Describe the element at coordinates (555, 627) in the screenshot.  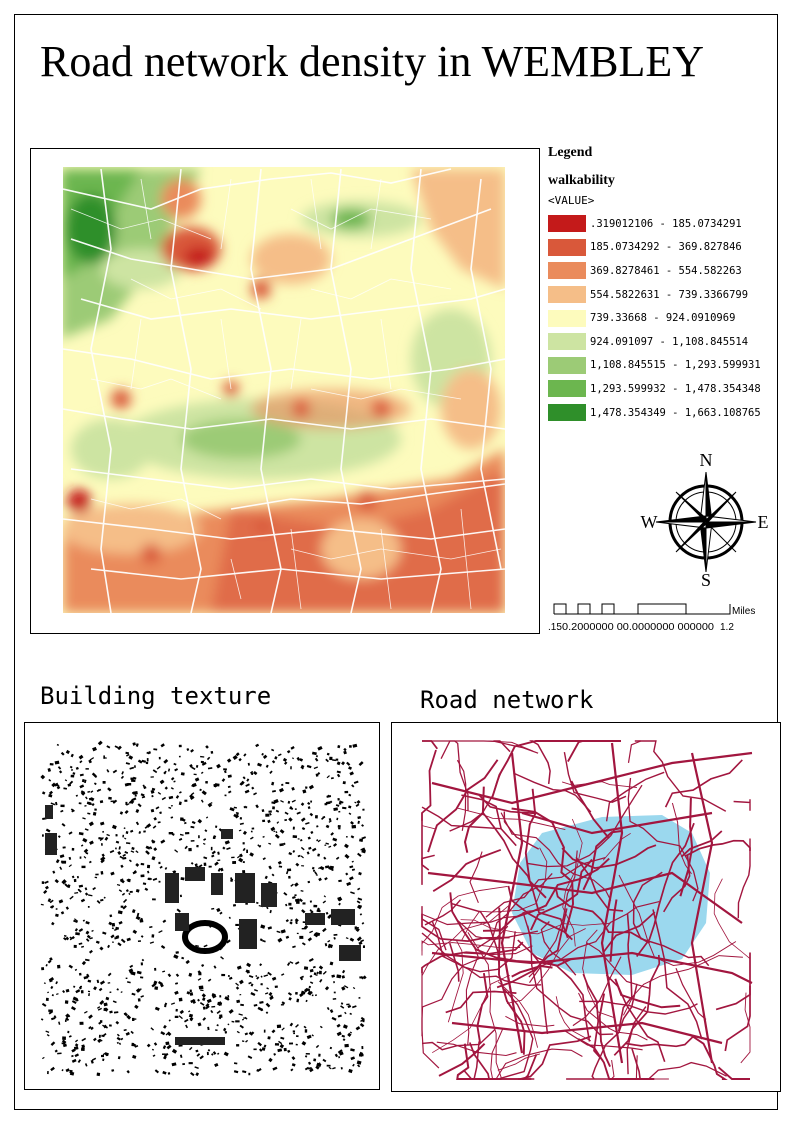
I see `scale-start: .15` at that location.